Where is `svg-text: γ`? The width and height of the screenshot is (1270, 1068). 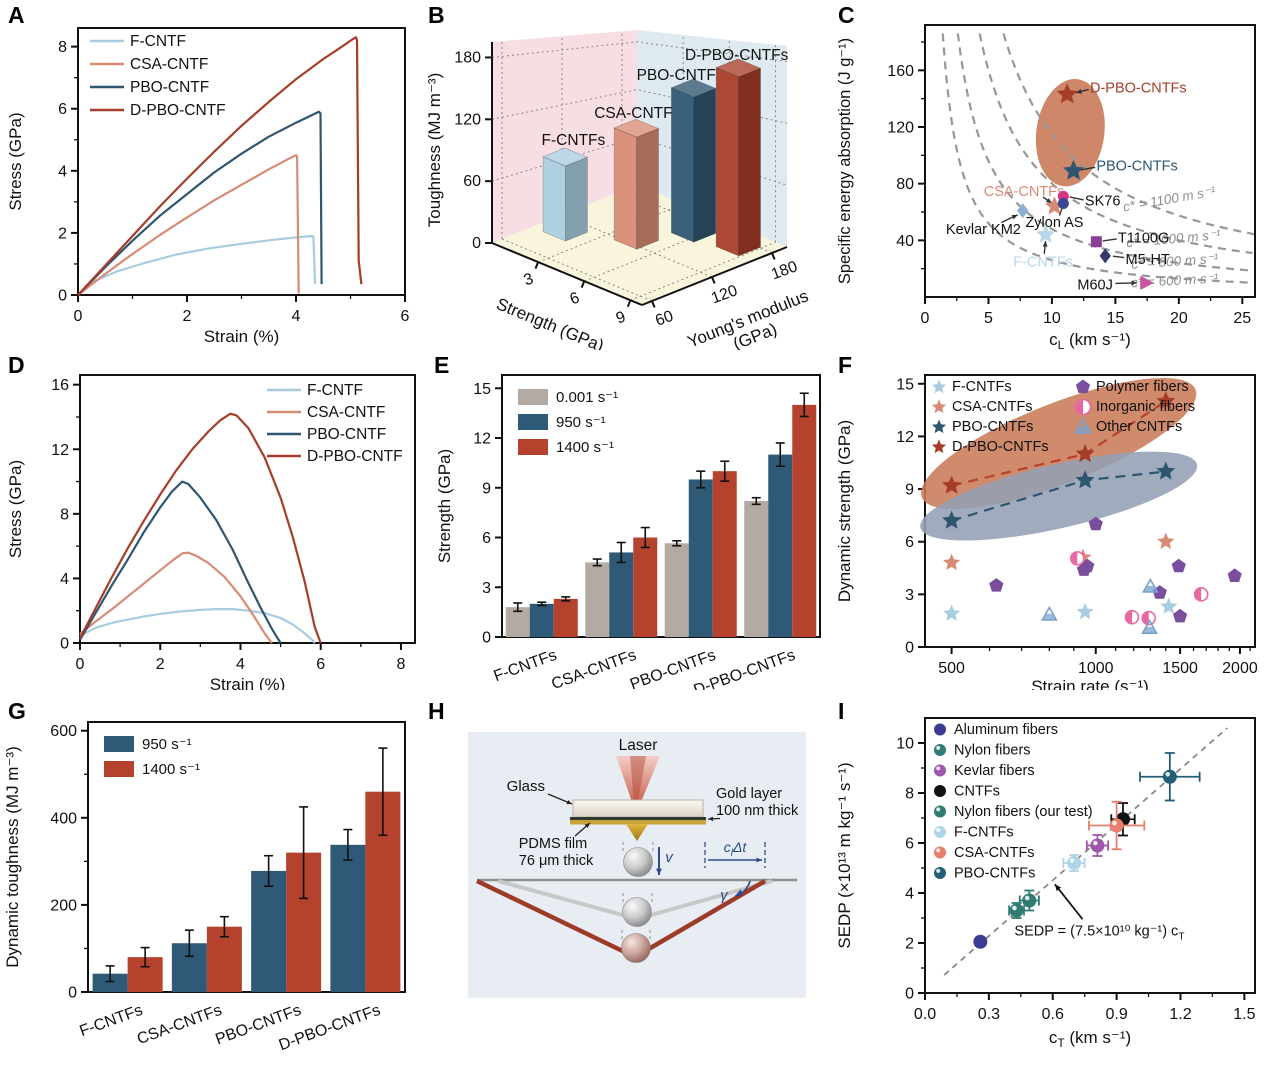
svg-text: γ is located at coordinates (724, 895).